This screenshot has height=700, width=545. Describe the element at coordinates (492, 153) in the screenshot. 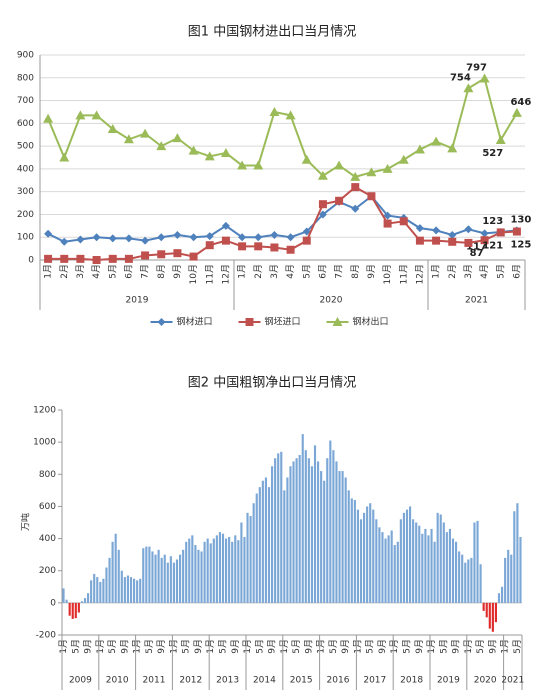

I see `data-label: 527` at that location.